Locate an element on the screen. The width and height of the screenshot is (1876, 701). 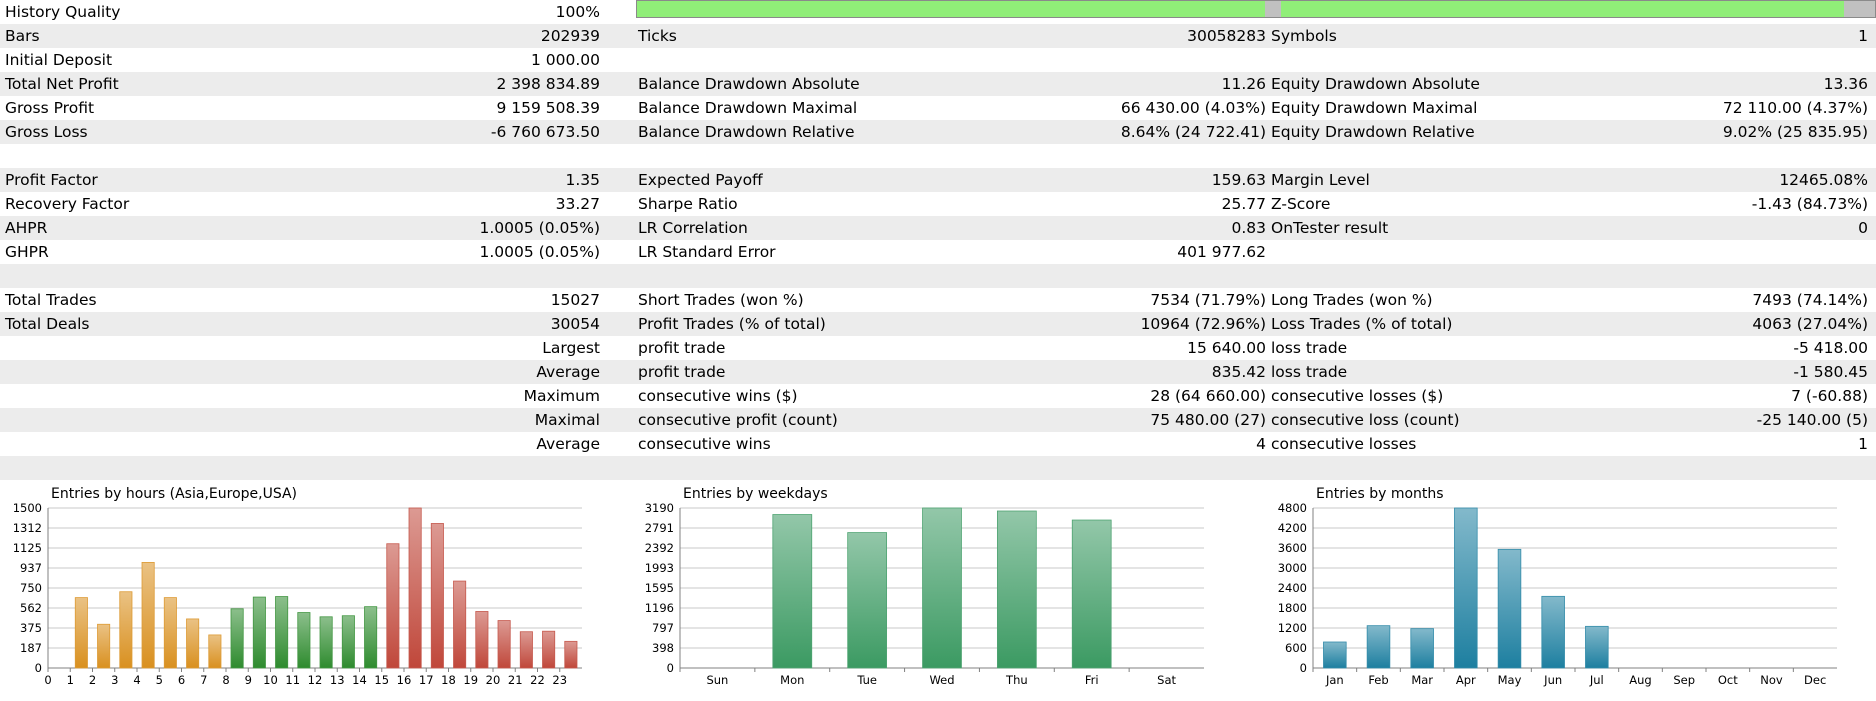
x-tick-label: 18 is located at coordinates (448, 680).